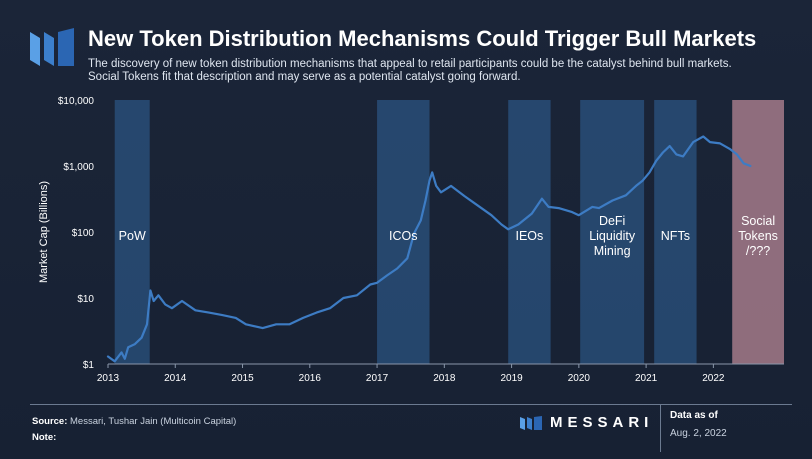  What do you see at coordinates (78, 167) in the screenshot?
I see `y-tick-label: $1,000` at bounding box center [78, 167].